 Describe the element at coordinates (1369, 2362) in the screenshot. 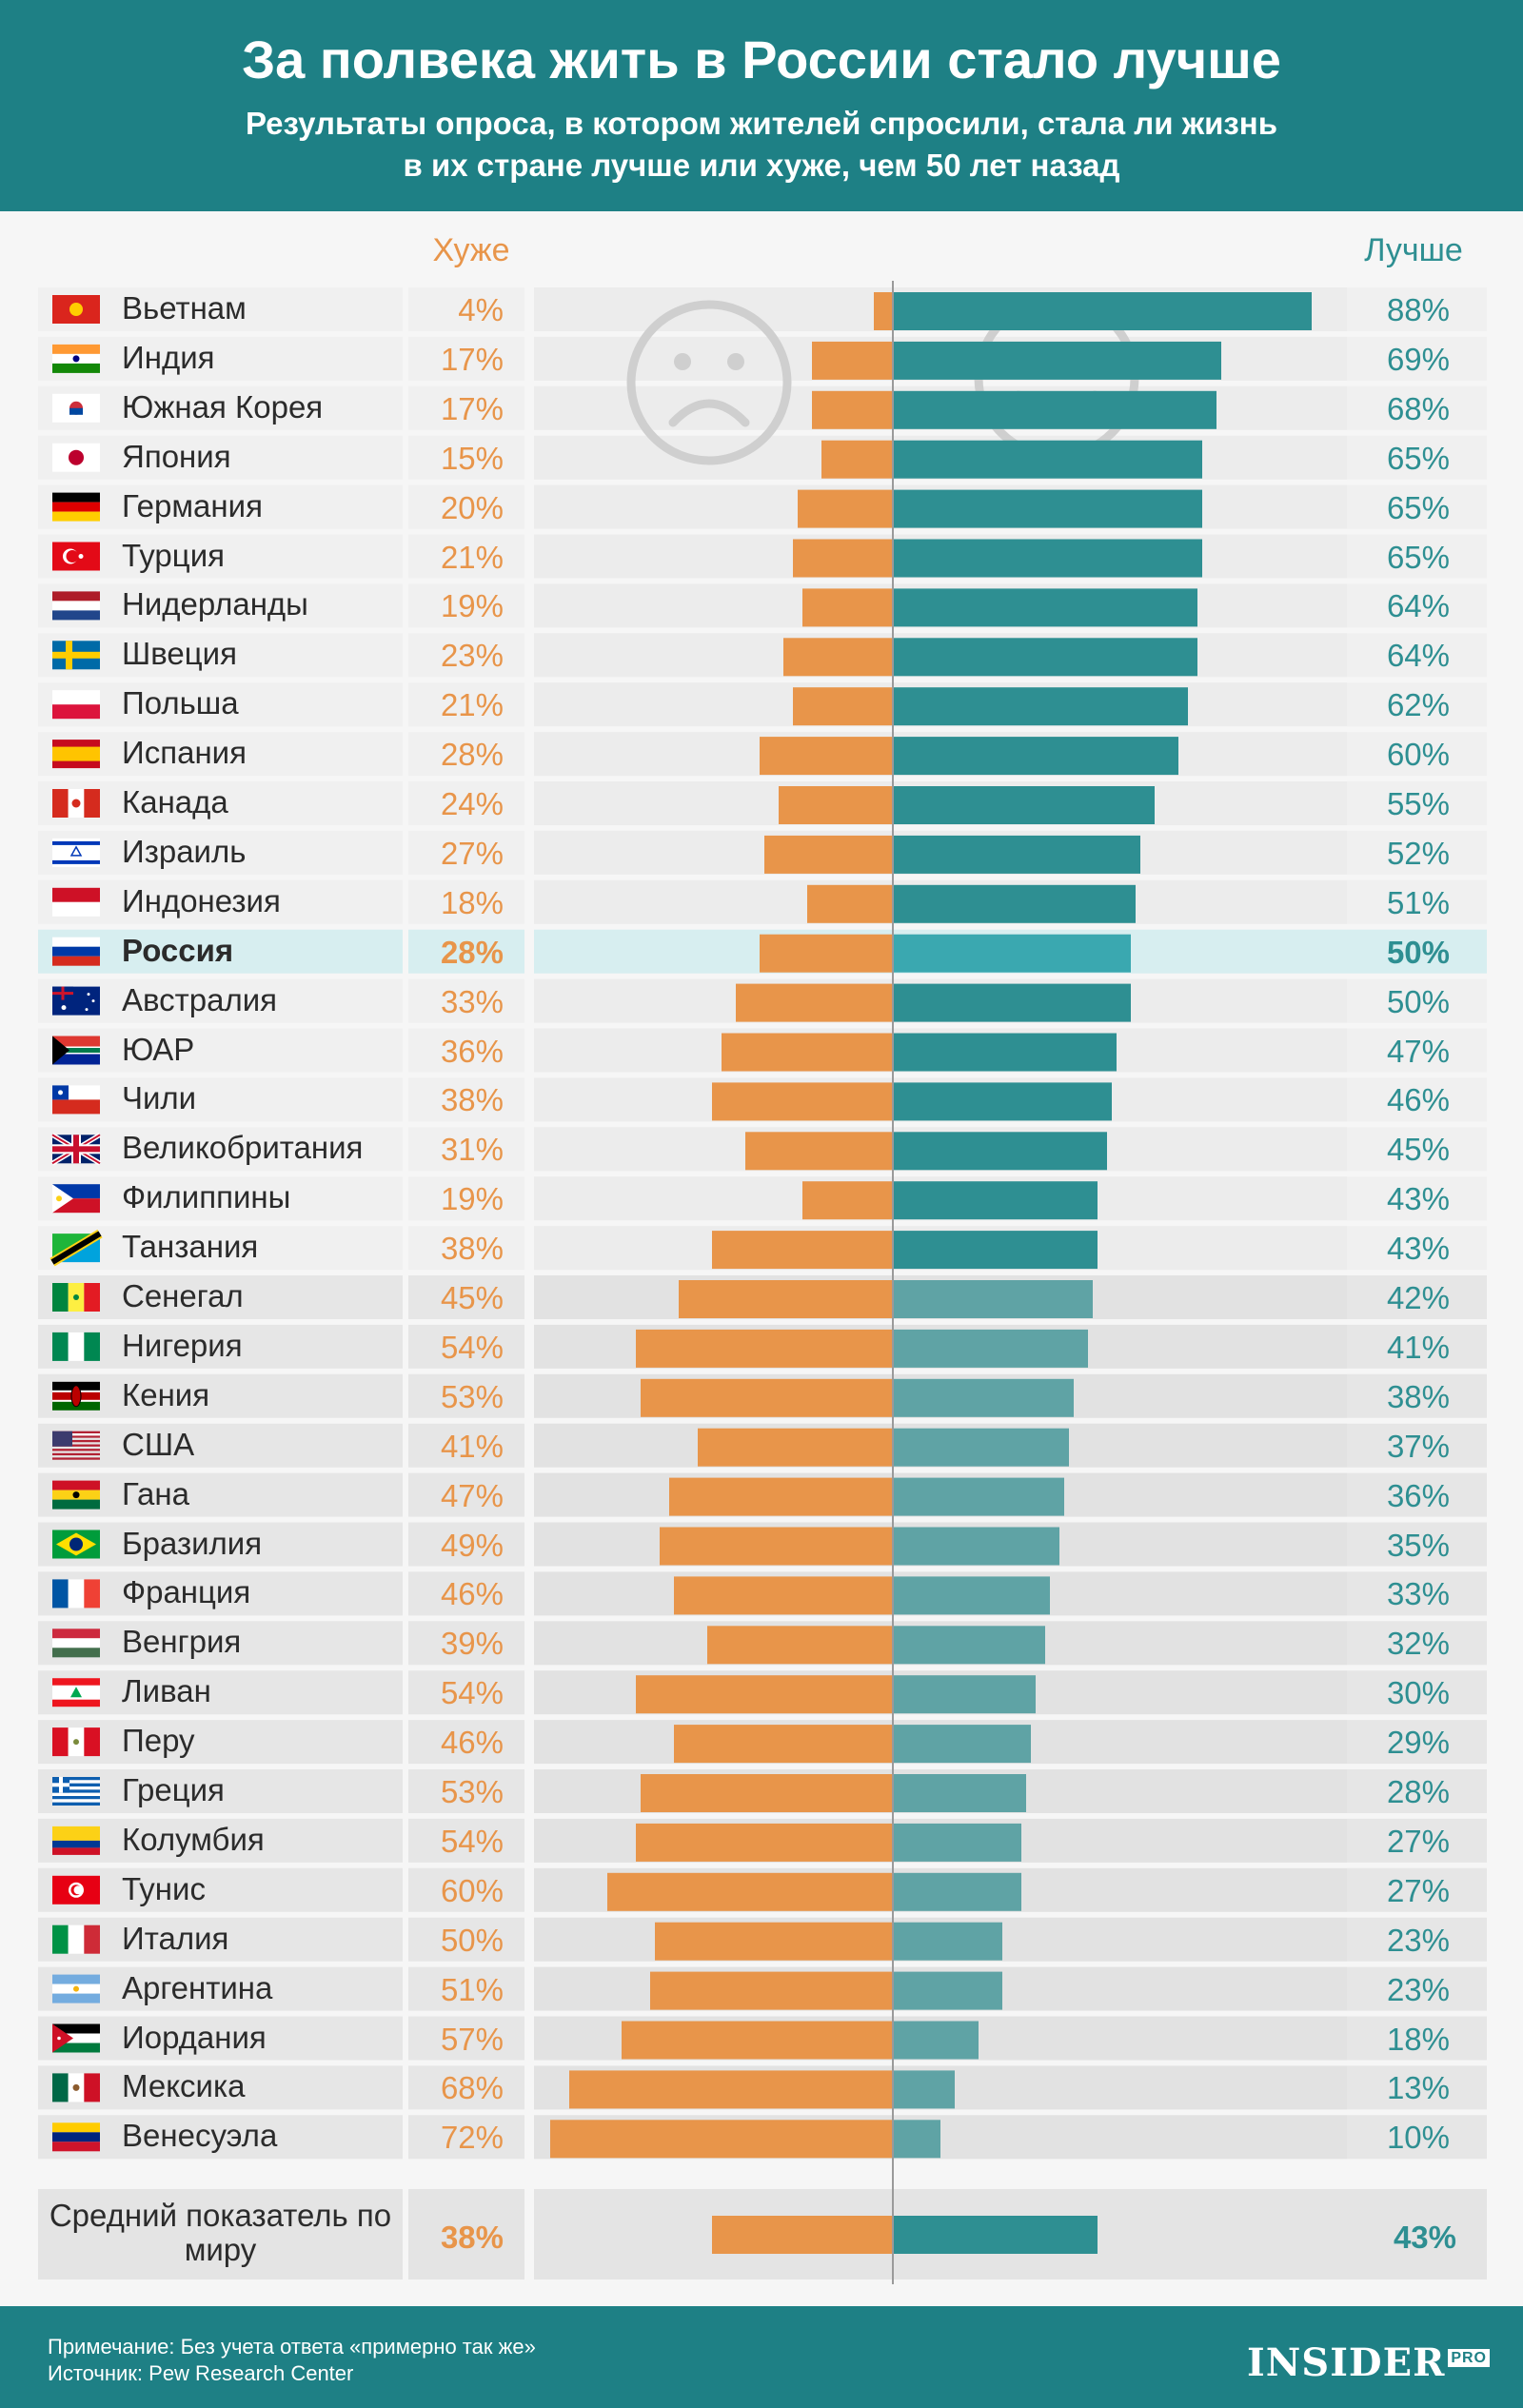

I see `insider-pro-logo: INSIDER PRO` at that location.